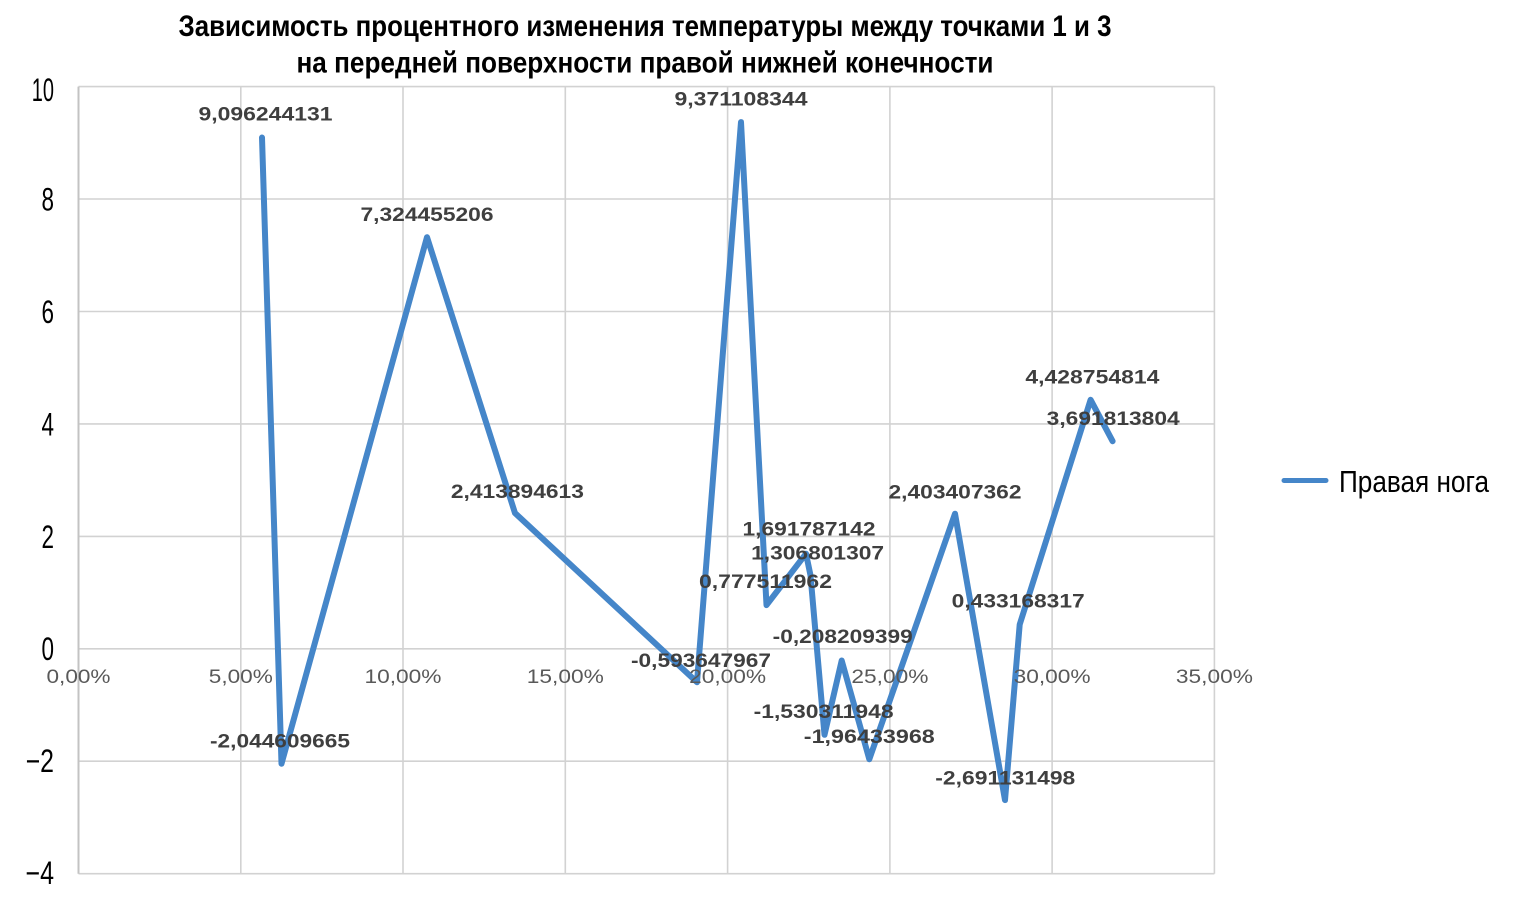 This screenshot has height=899, width=1532. Describe the element at coordinates (727, 677) in the screenshot. I see `svg-text: 20,00%` at that location.